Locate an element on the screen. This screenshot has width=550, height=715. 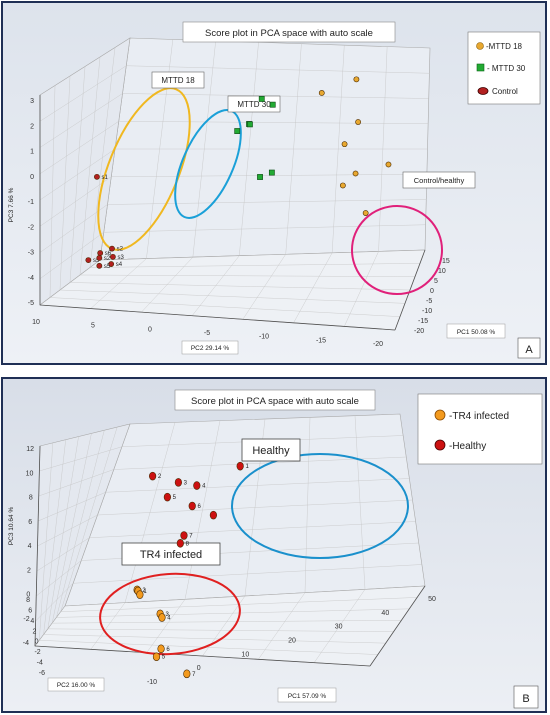
z-b-tick-label: 6 is located at coordinates (30, 522).